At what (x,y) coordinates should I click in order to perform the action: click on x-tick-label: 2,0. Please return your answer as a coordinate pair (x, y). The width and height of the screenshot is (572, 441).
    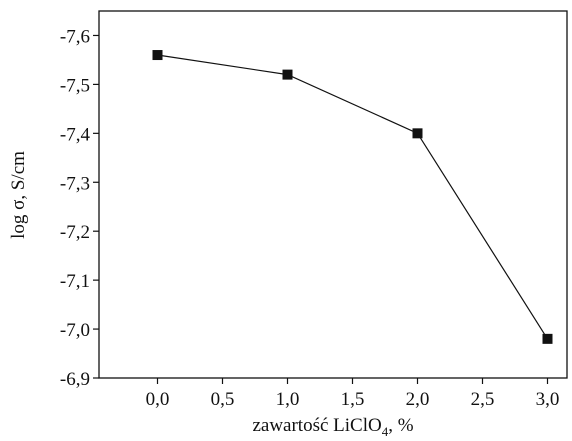
    Looking at the image, I should click on (418, 399).